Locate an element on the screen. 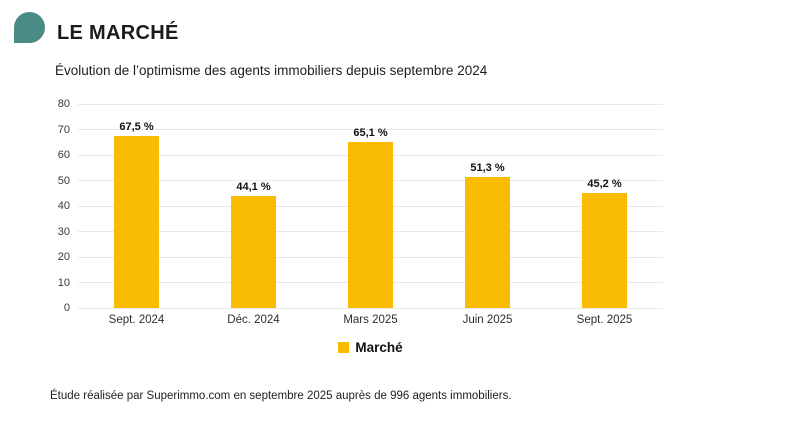 The height and width of the screenshot is (447, 800). chart-legend: Marché is located at coordinates (370, 347).